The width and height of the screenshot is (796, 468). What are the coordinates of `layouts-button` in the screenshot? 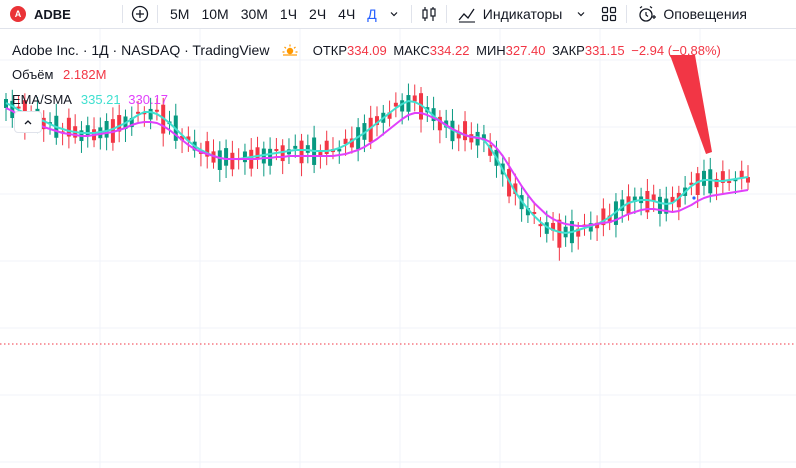 It's located at (609, 14).